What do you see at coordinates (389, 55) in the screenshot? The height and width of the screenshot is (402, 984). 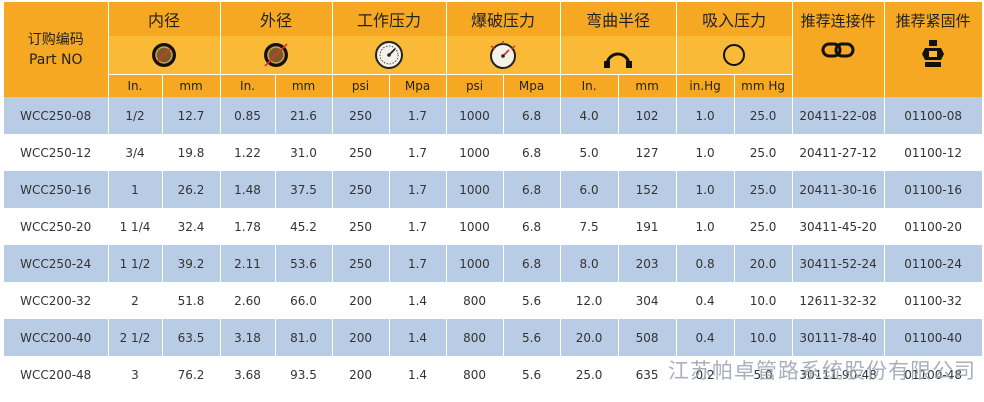 I see `working-pressure-icon-cell` at bounding box center [389, 55].